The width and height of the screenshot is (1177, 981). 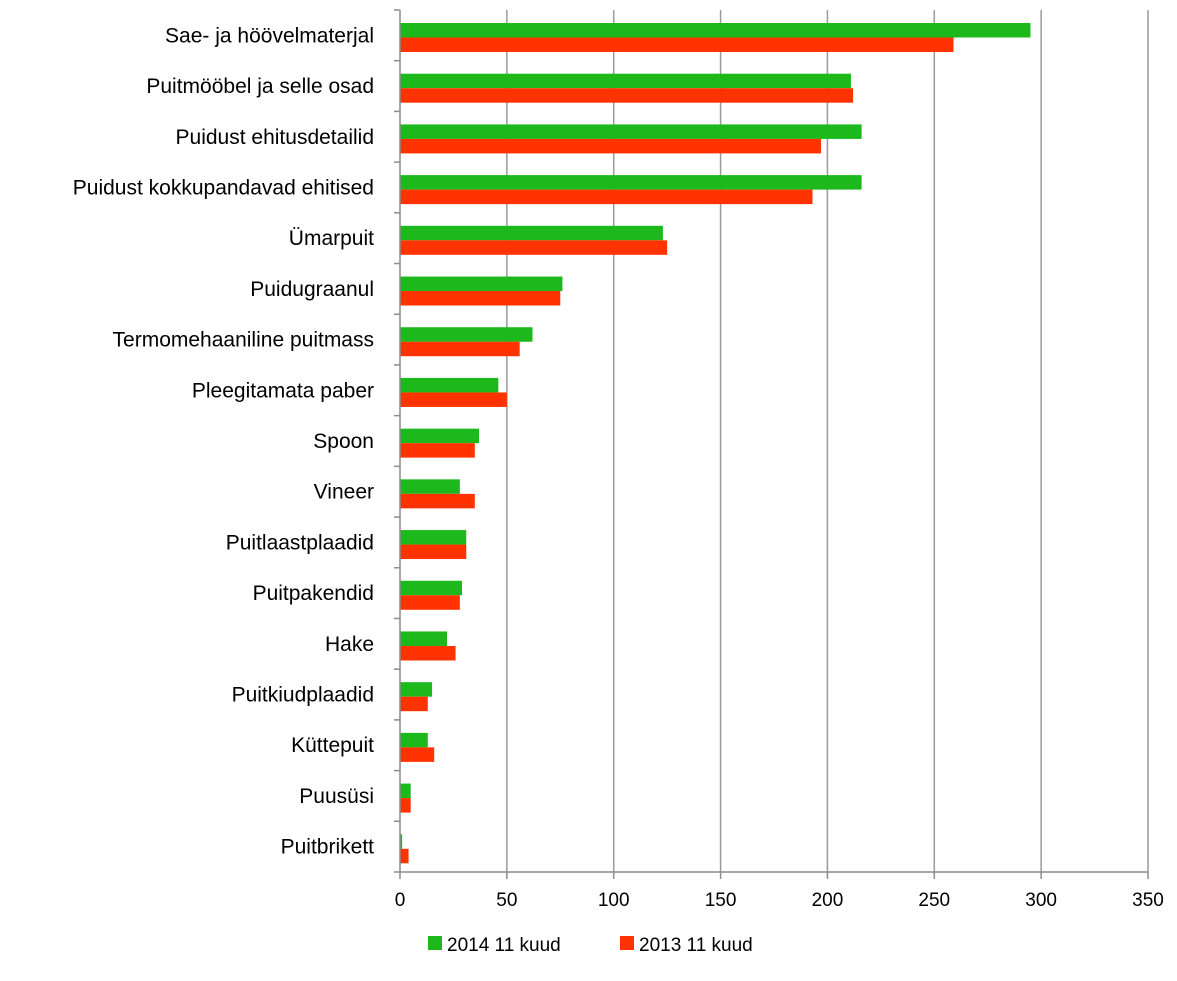 I want to click on x-tick-label: 150, so click(x=721, y=900).